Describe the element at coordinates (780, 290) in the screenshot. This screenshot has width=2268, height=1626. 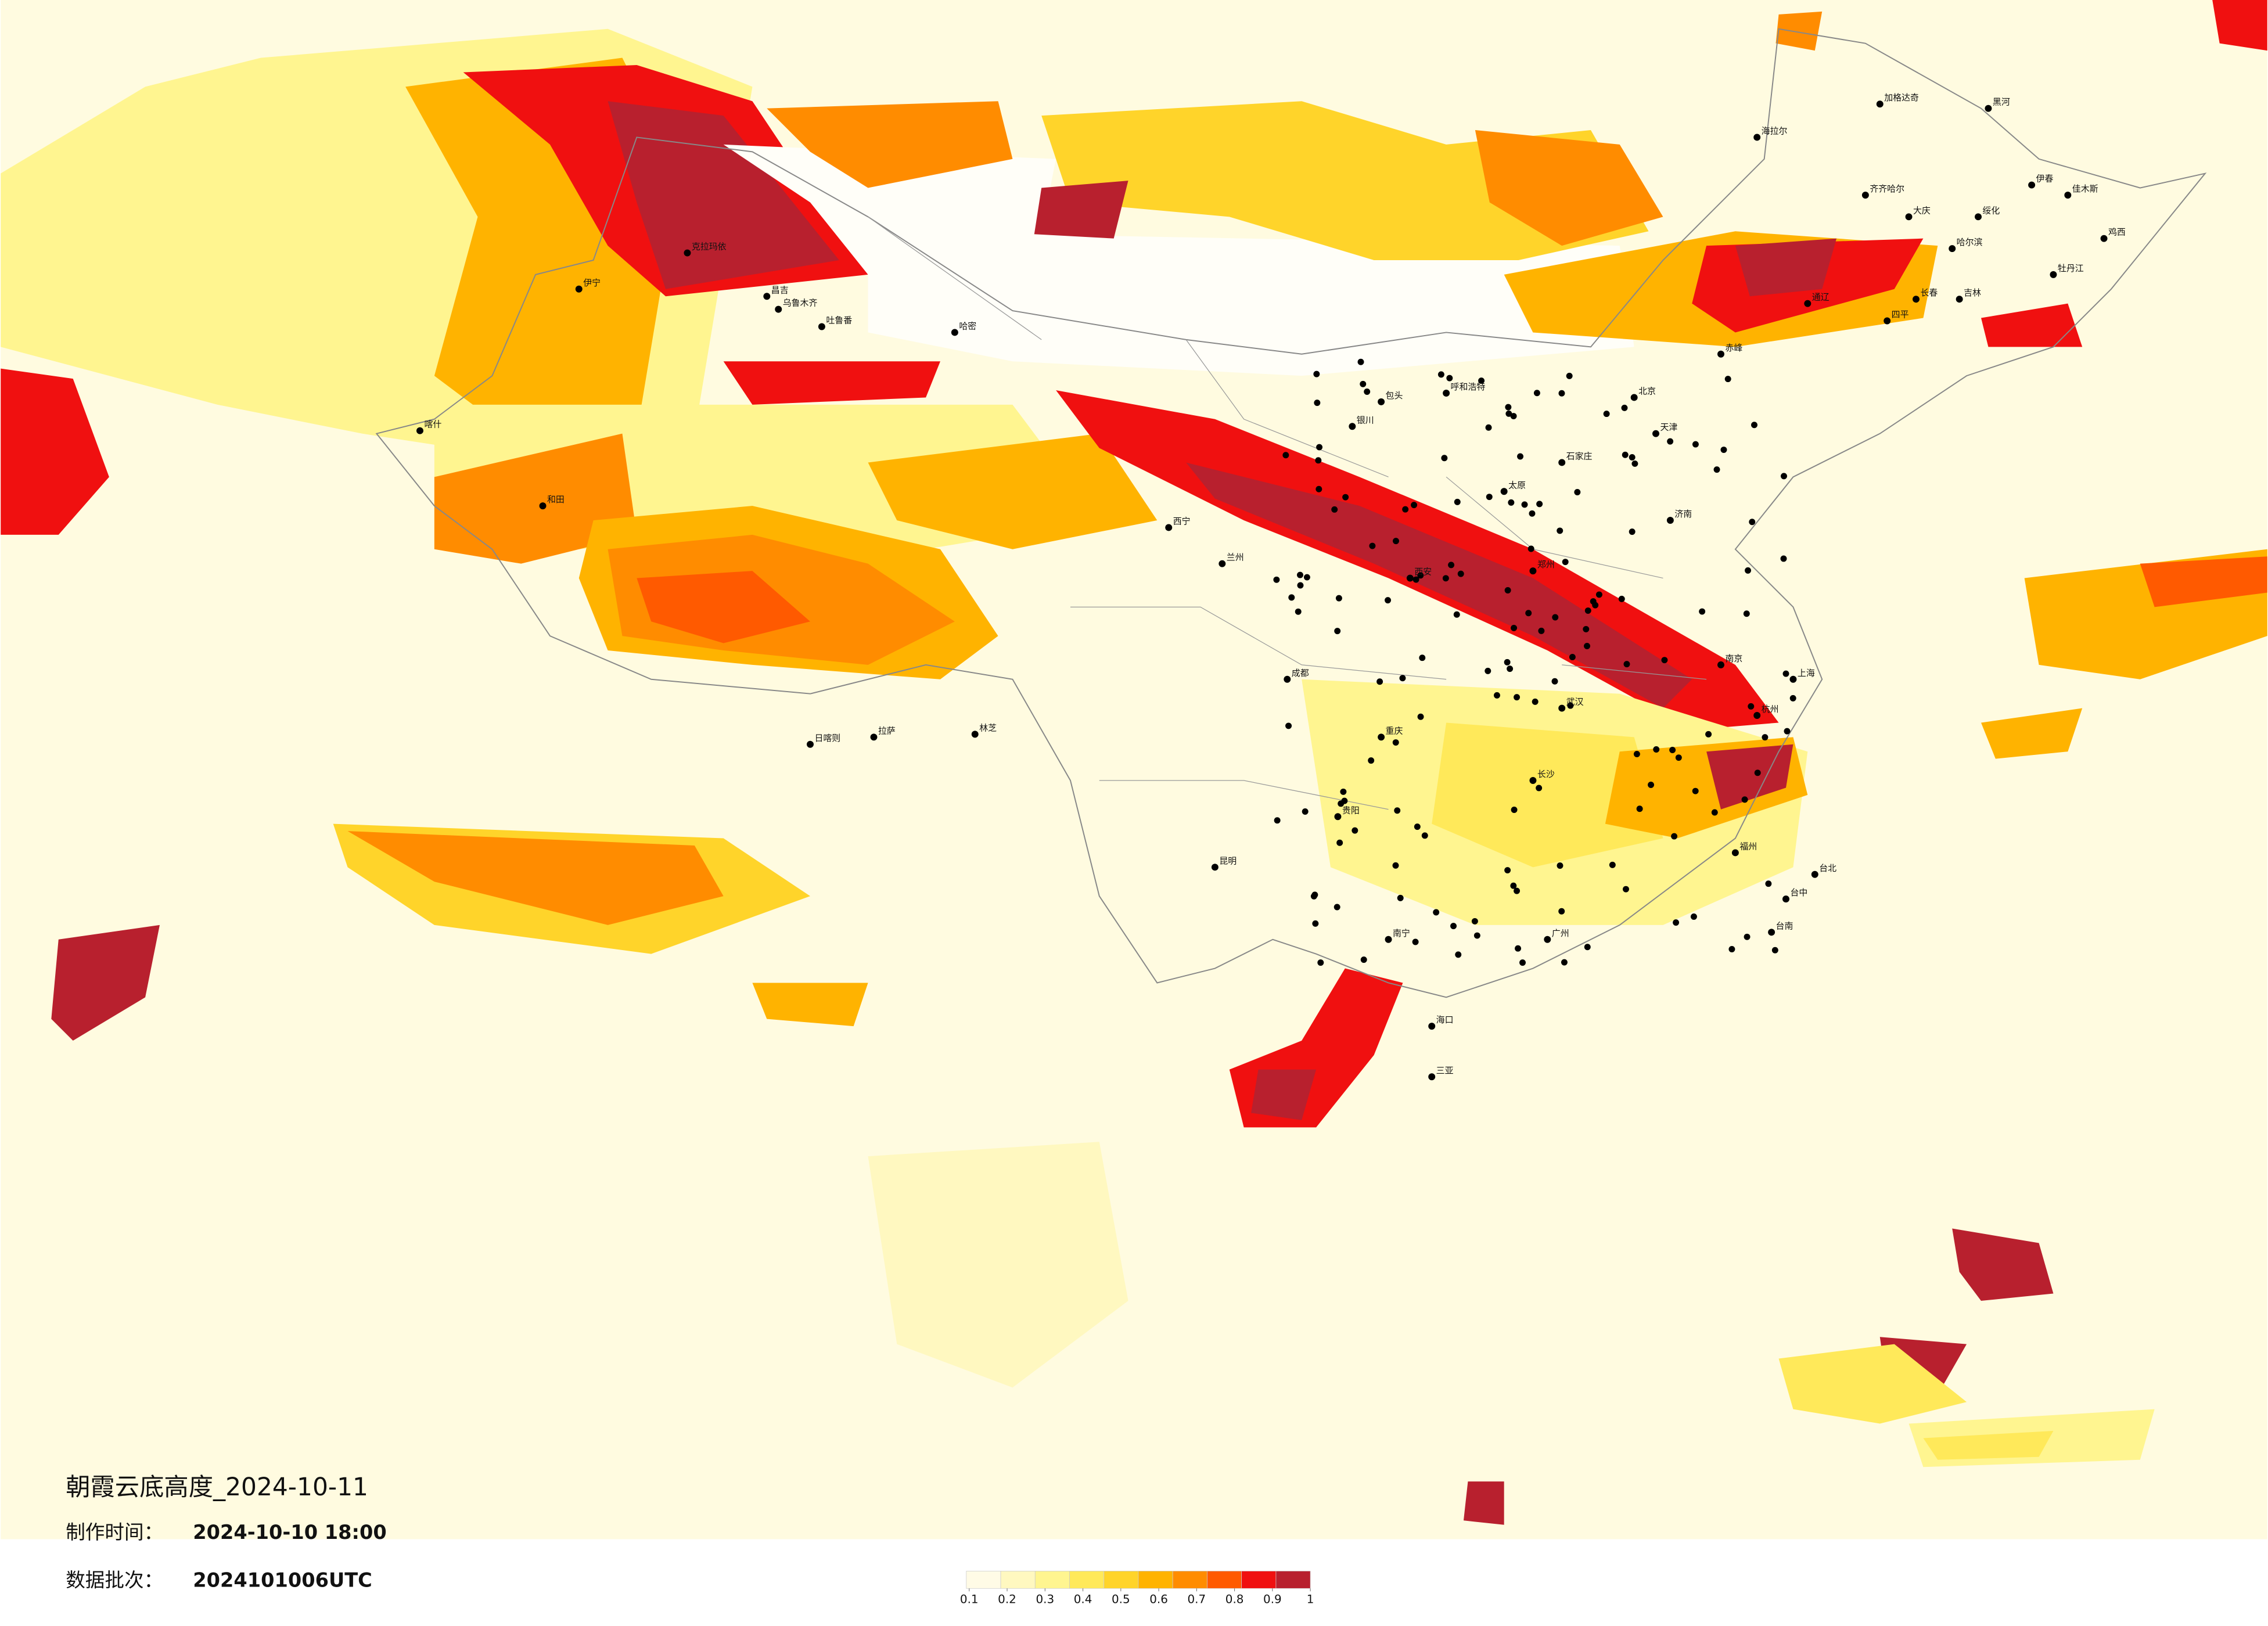
I see `city-label: 昌吉` at that location.